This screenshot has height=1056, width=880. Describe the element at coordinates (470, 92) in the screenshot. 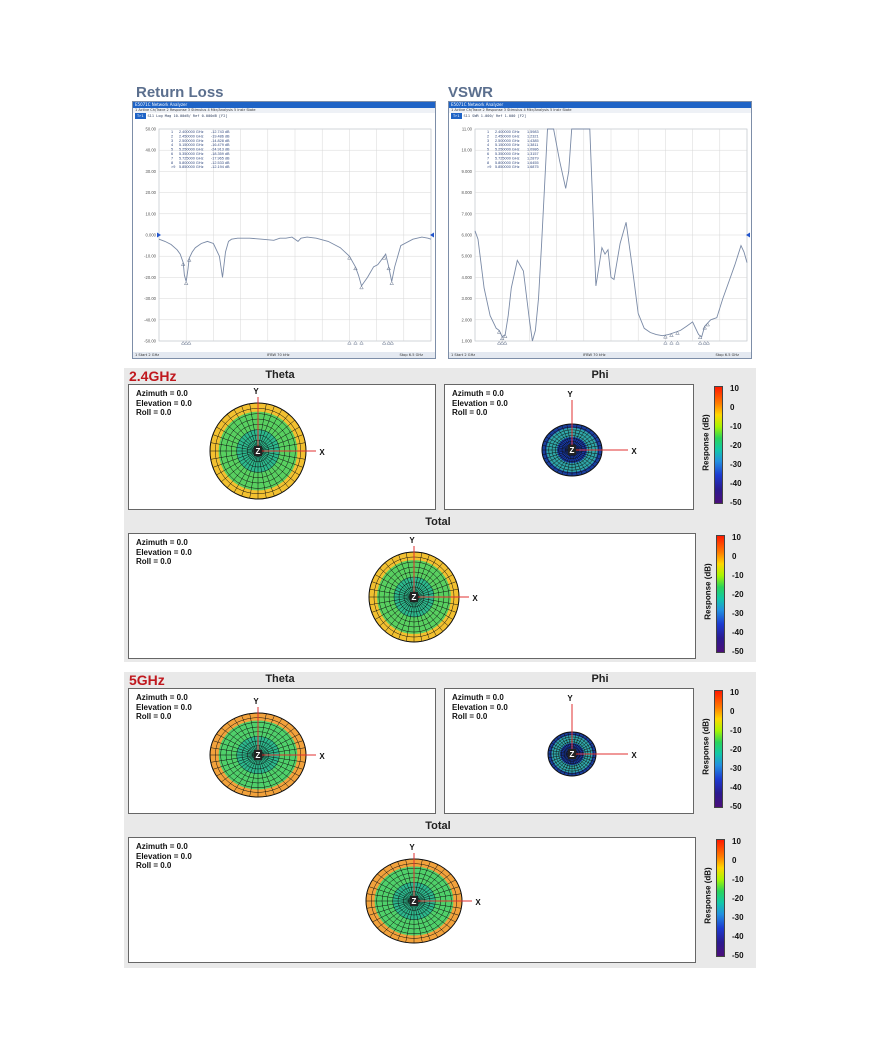

I see `vswr-heading: VSWR` at that location.